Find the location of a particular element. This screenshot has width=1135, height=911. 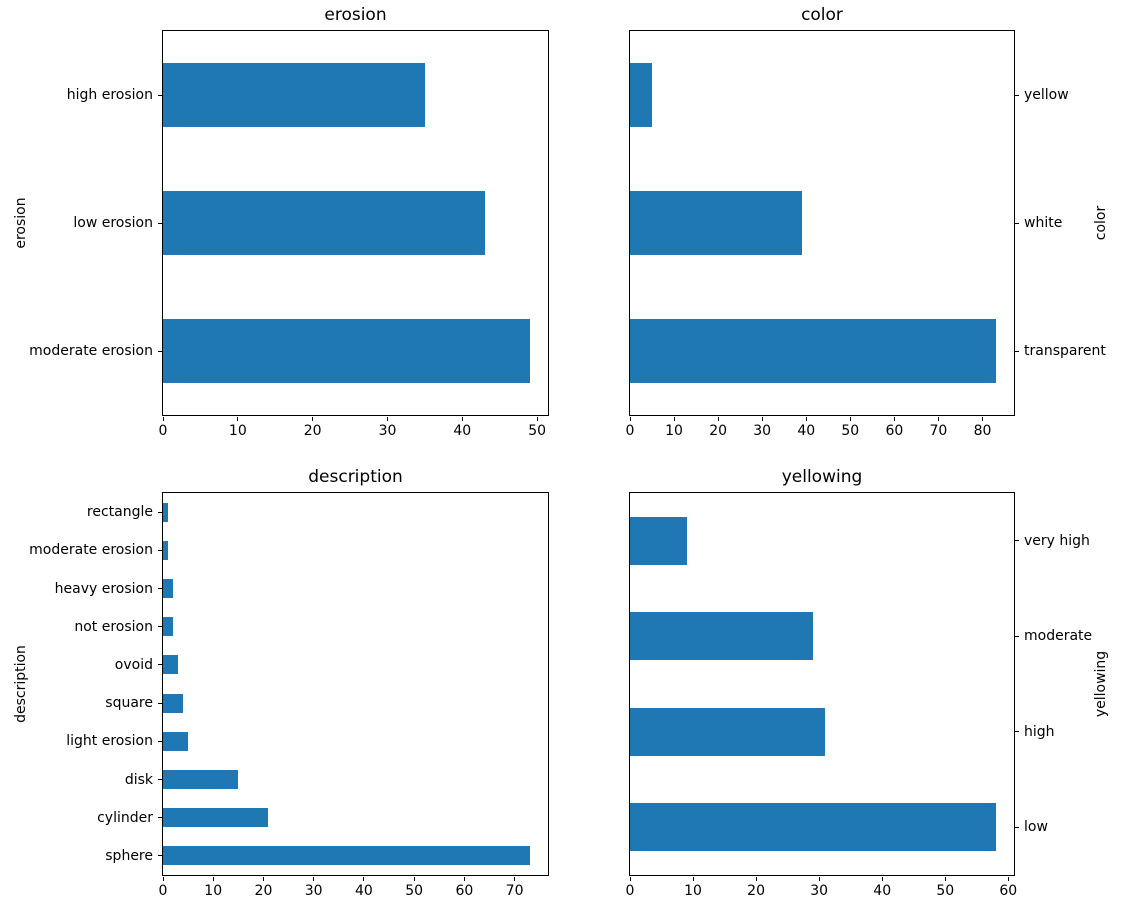

bar-not-erosion is located at coordinates (168, 627).